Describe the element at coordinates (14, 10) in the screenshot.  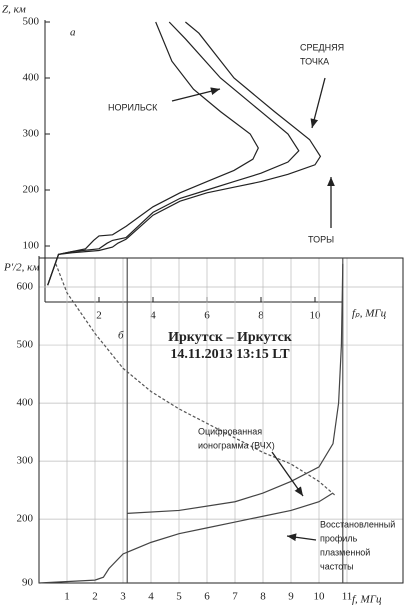
I see `y-axis-label: Z, км` at that location.